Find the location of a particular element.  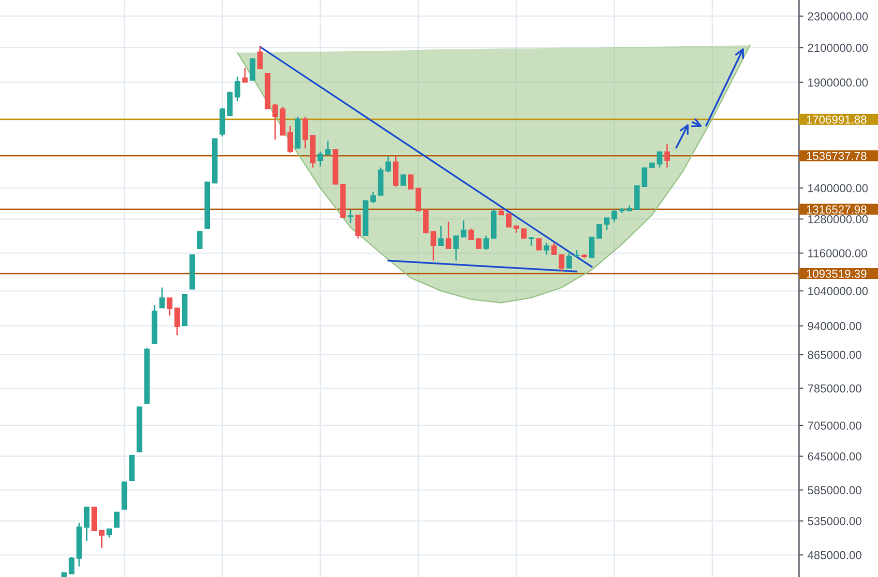

y-tick-label: 2100000.00 is located at coordinates (838, 48).